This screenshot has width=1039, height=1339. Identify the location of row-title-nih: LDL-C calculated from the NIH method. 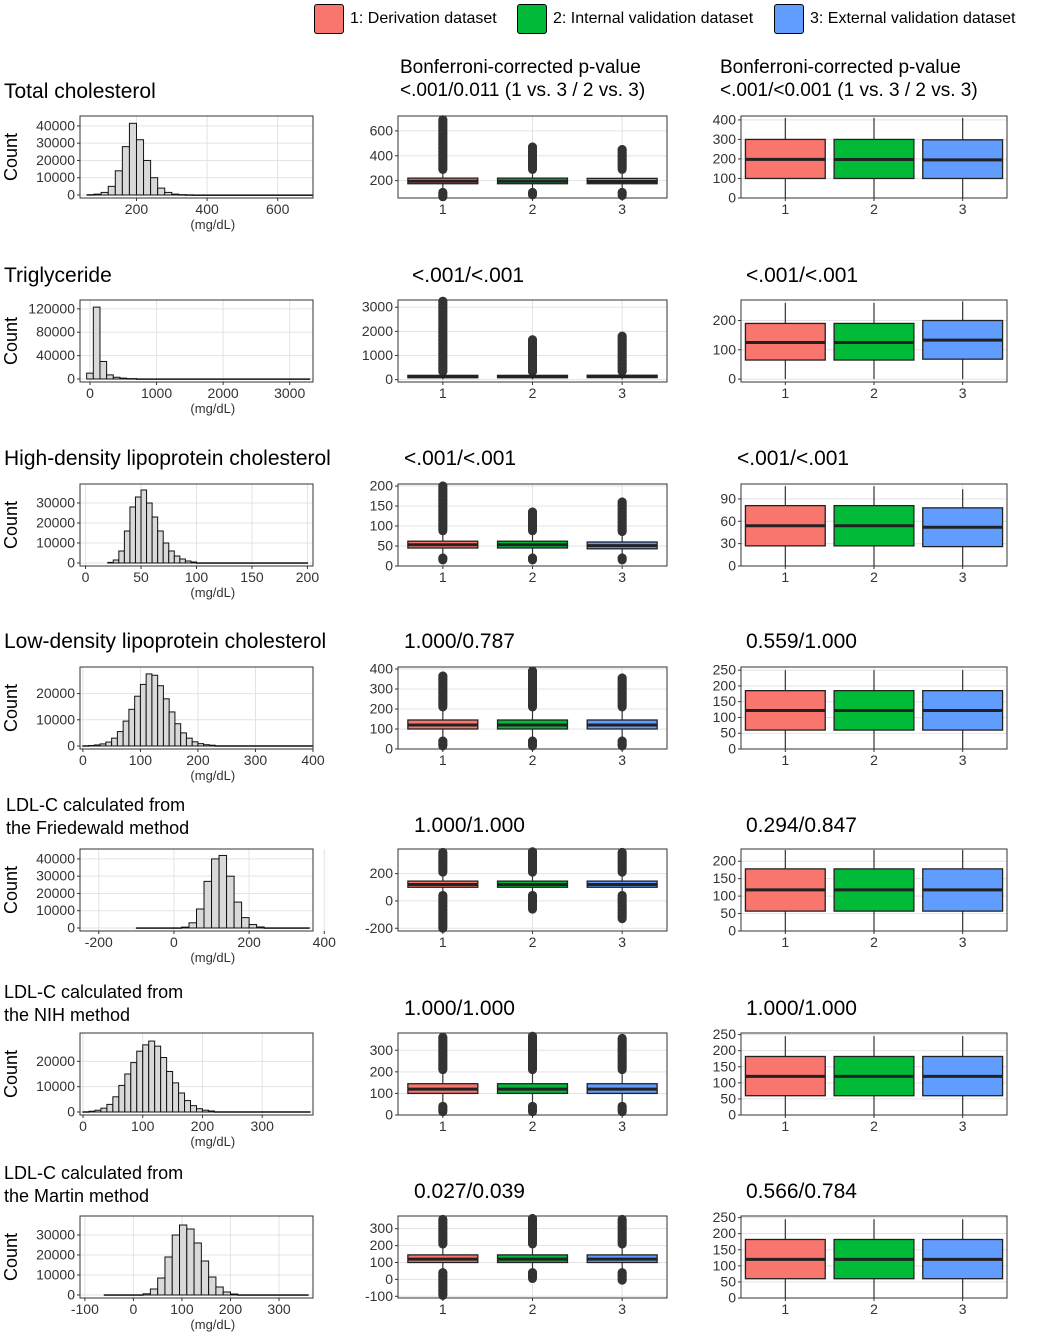
(93, 1004).